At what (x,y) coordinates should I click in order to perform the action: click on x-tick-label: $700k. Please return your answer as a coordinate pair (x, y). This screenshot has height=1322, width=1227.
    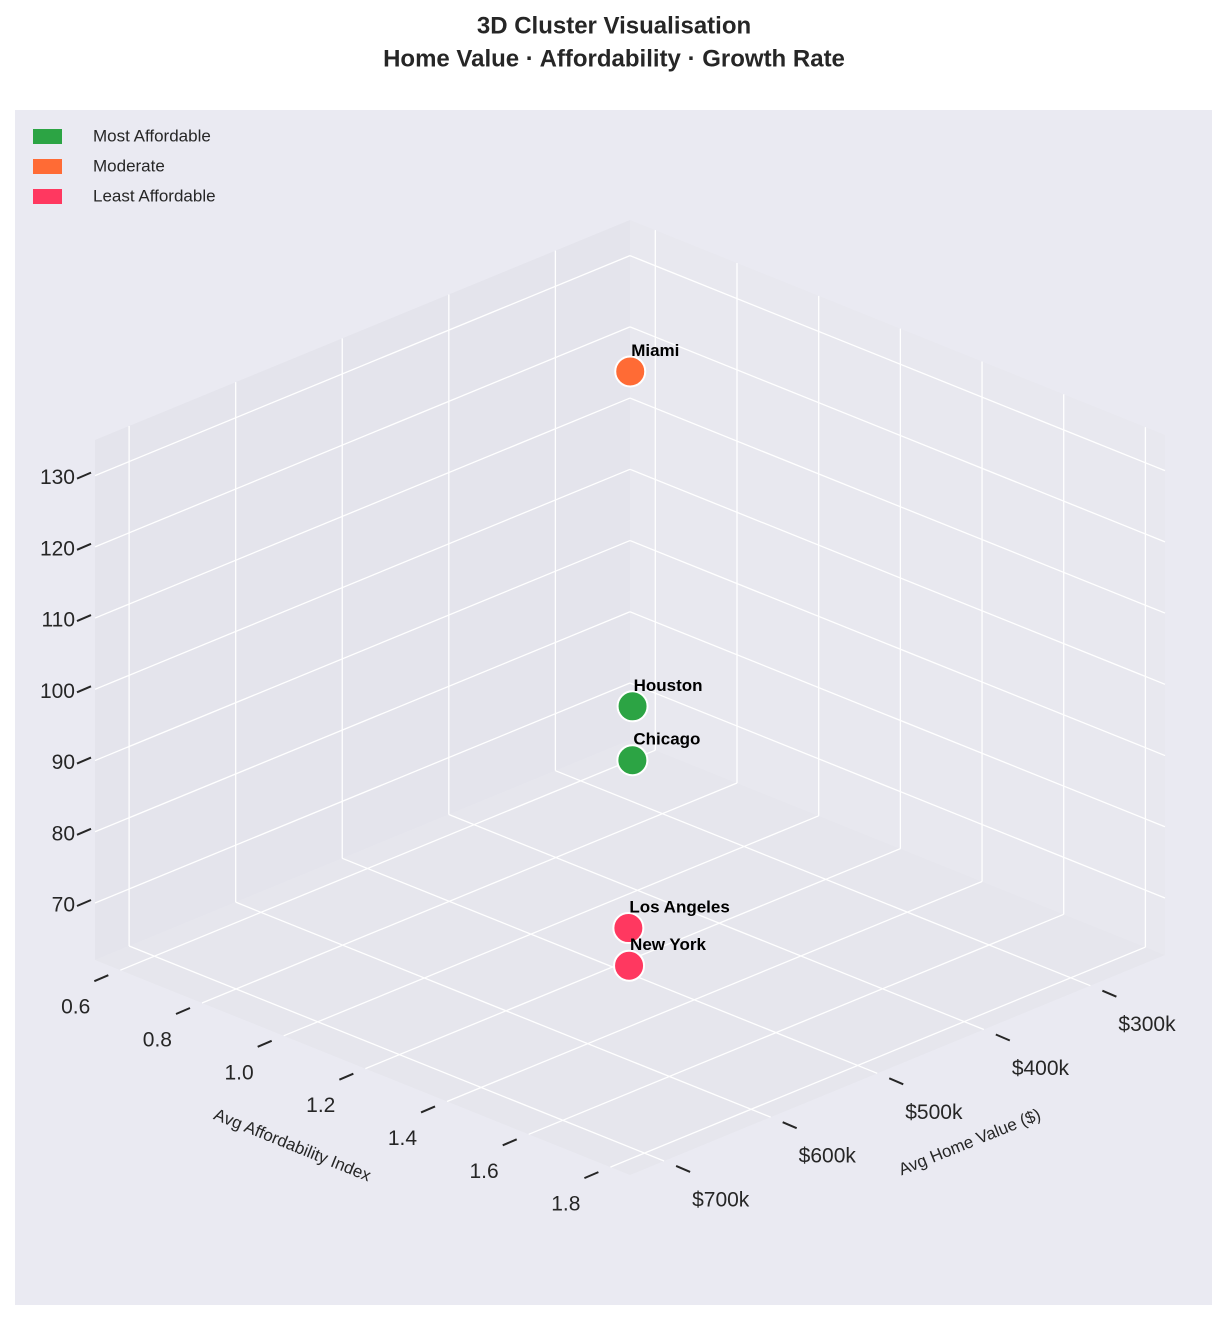
    Looking at the image, I should click on (721, 1200).